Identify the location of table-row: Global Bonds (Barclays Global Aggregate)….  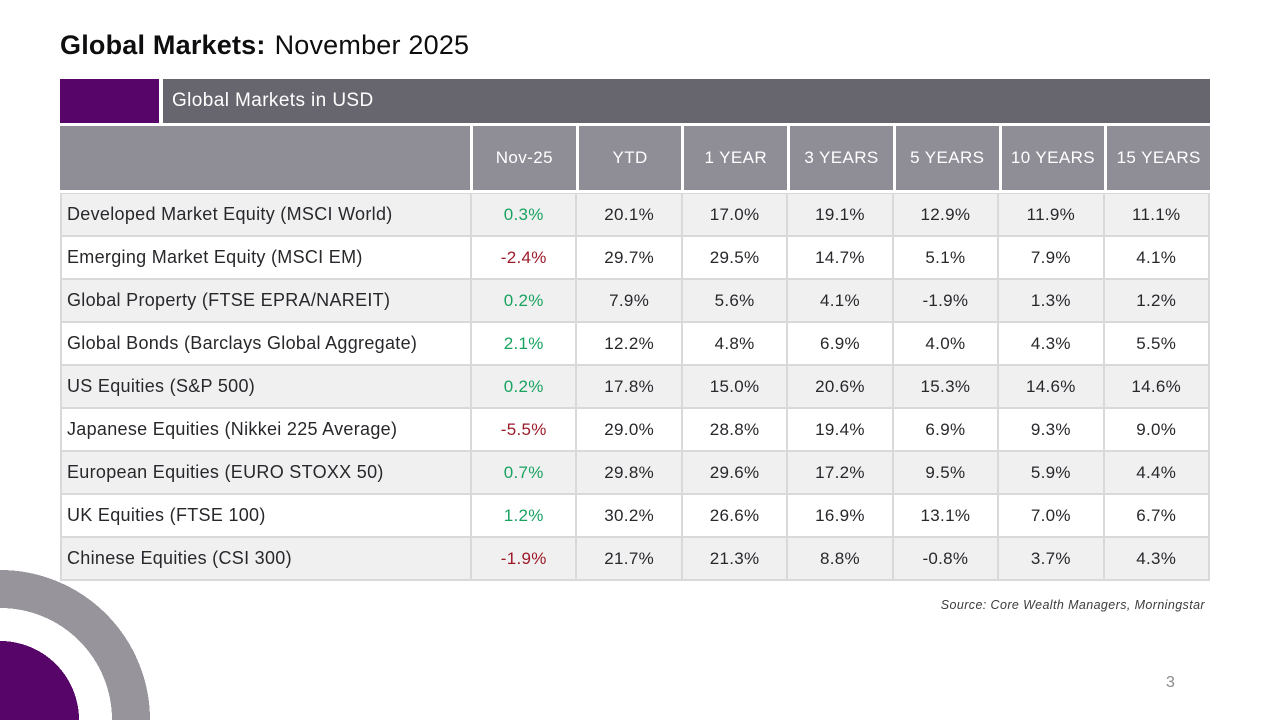
(635, 344).